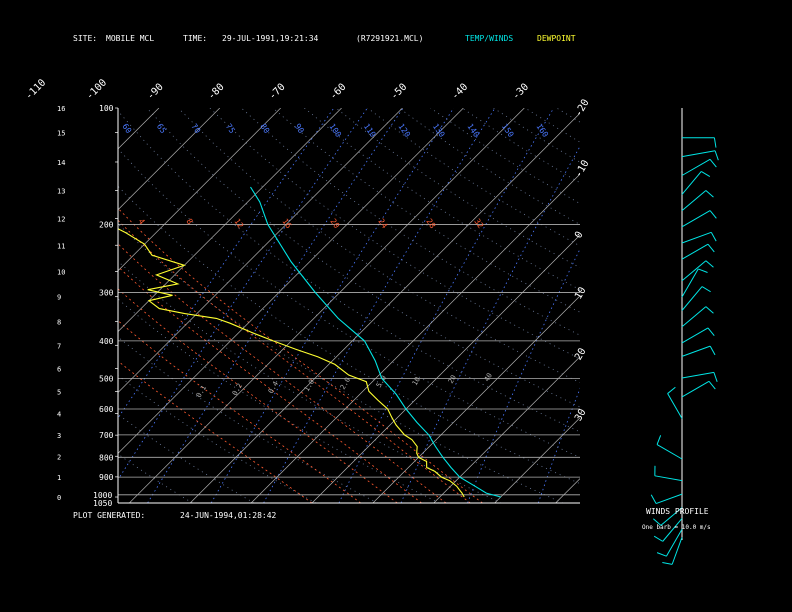  Describe the element at coordinates (106, 293) in the screenshot. I see `pressure-tick-label: 300` at that location.